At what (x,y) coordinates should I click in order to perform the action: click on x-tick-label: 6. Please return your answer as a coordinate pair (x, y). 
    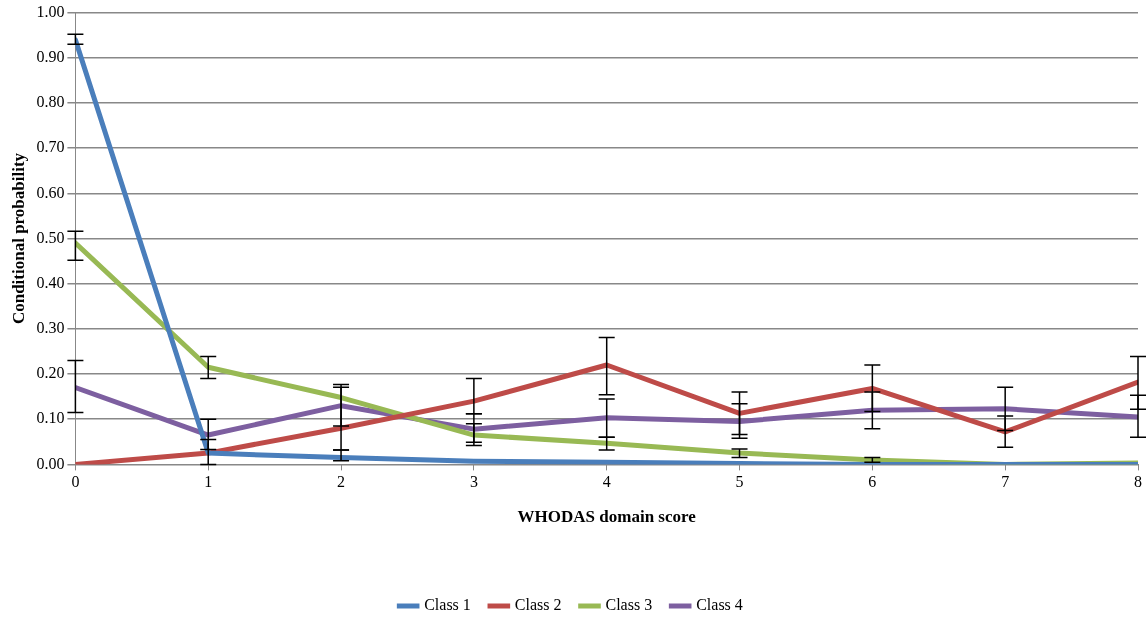
    Looking at the image, I should click on (872, 482).